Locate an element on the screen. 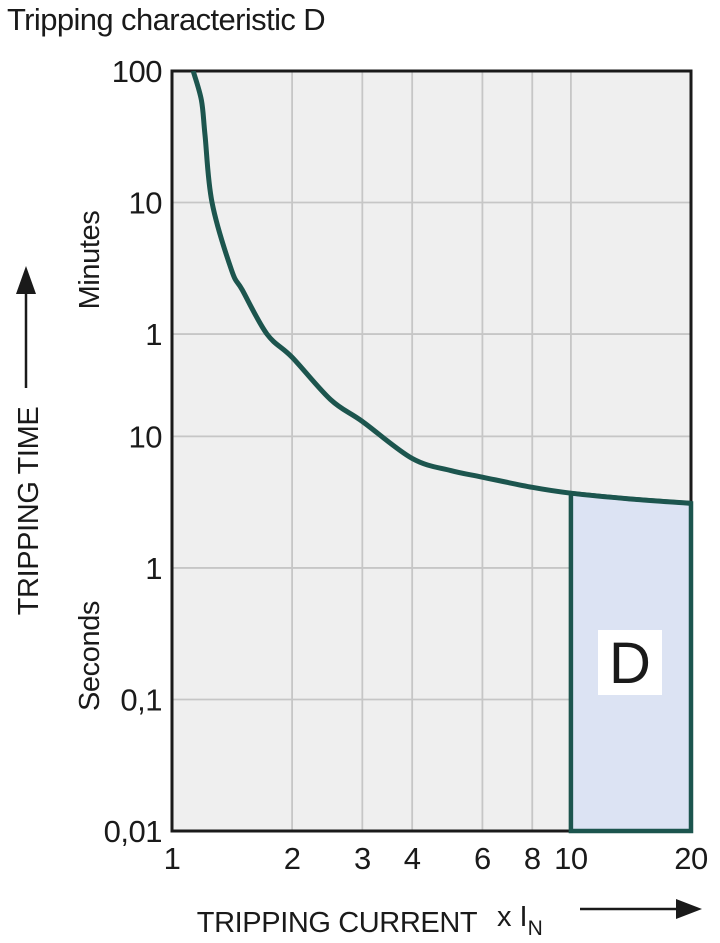 This screenshot has height=943, width=720. x-tick-label: 10 is located at coordinates (571, 858).